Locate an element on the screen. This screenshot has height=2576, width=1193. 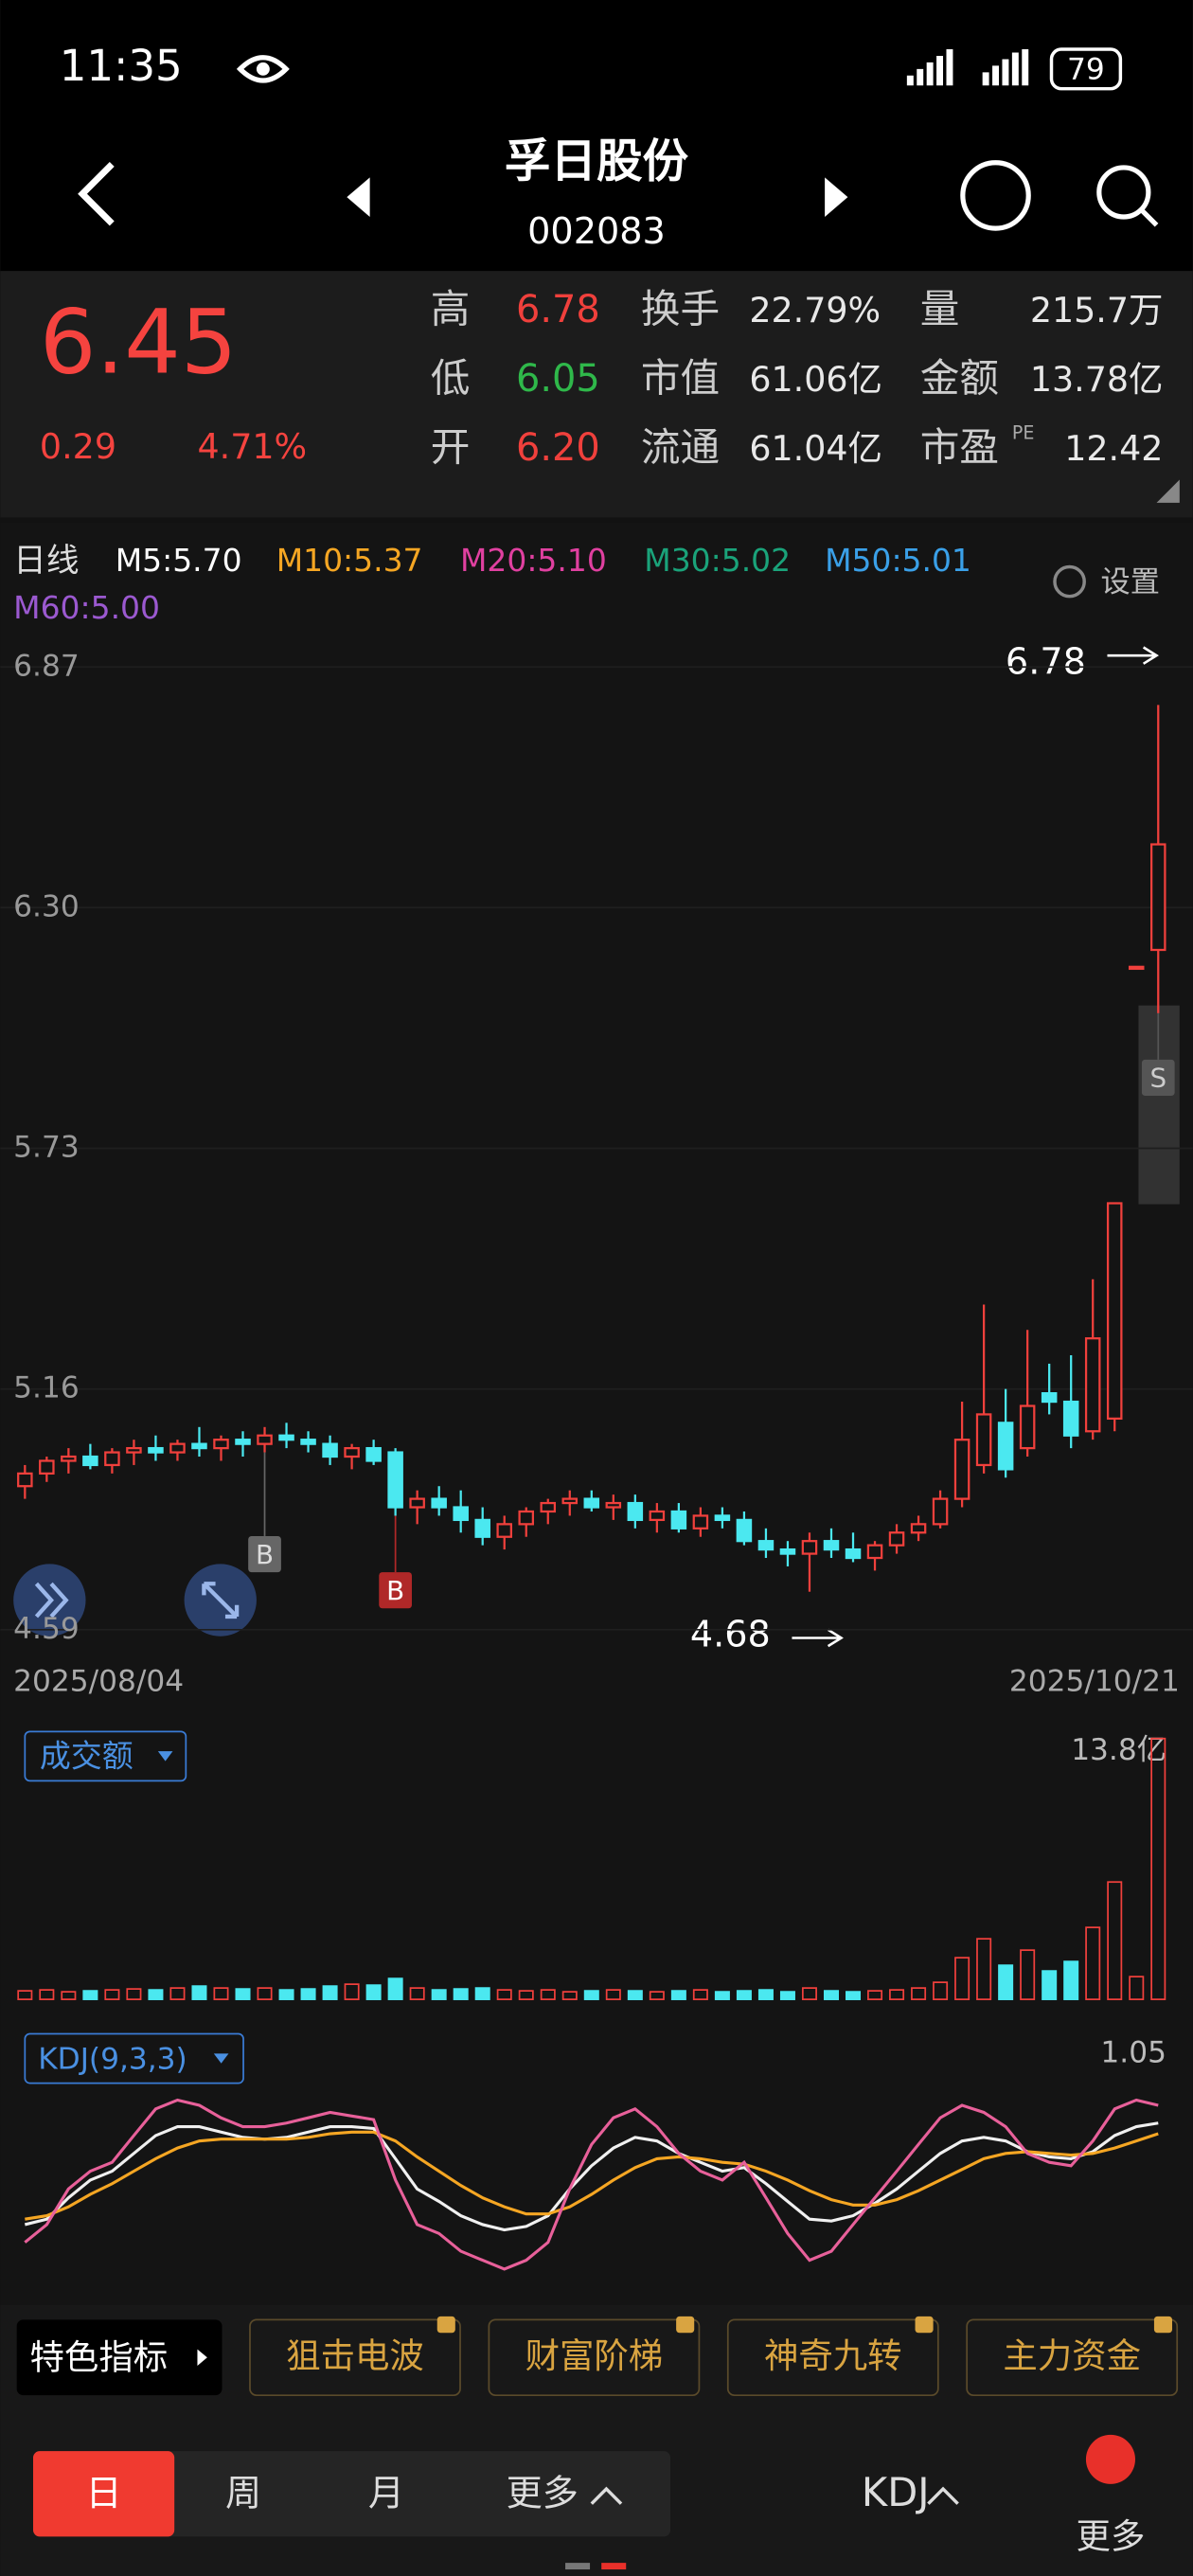
battery-icon is located at coordinates (1086, 69).